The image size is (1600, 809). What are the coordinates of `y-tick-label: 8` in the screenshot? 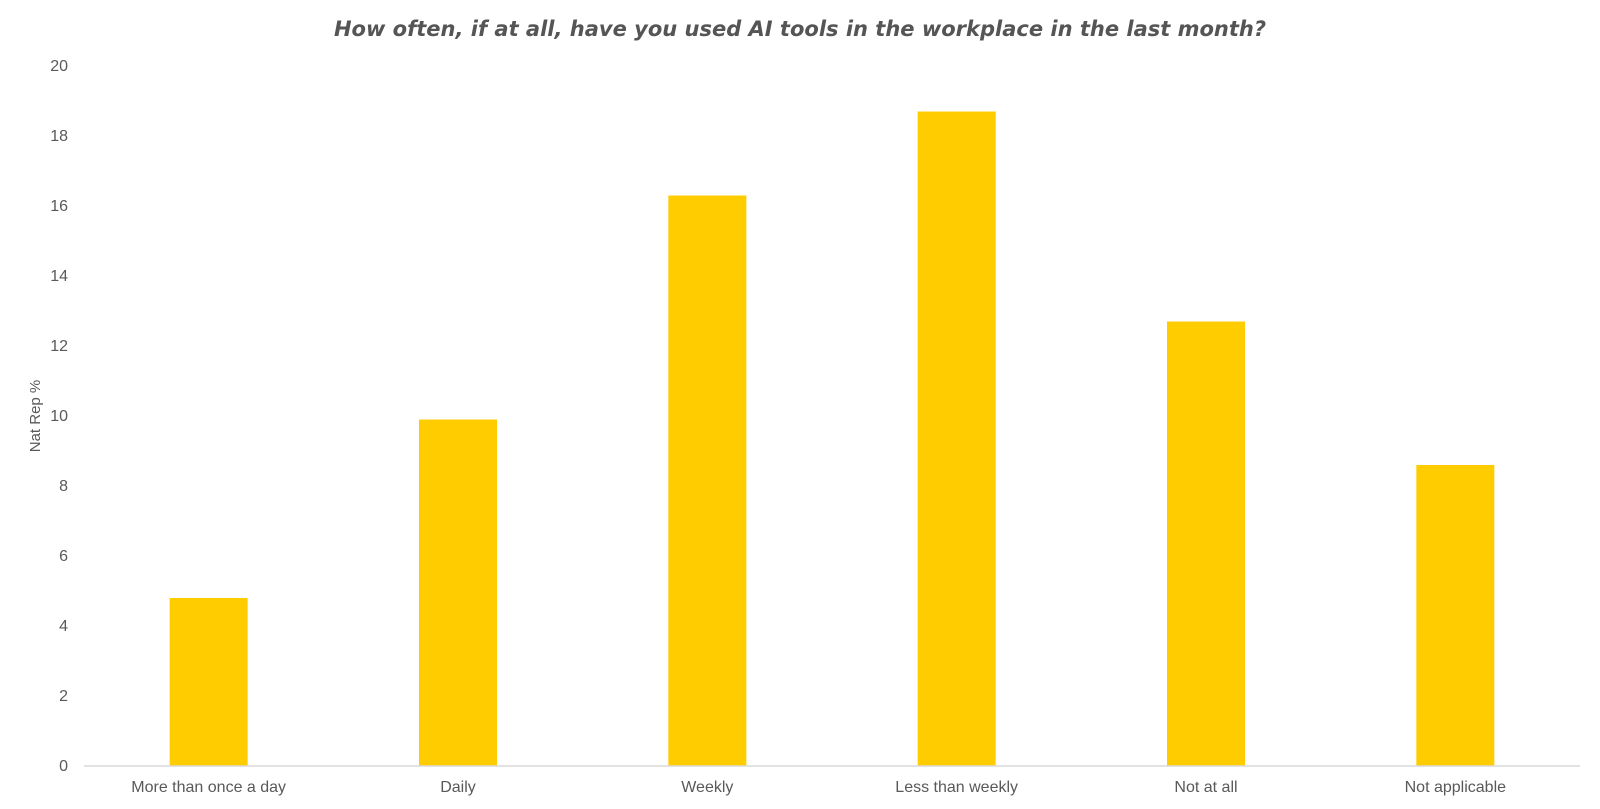 It's located at (63, 486).